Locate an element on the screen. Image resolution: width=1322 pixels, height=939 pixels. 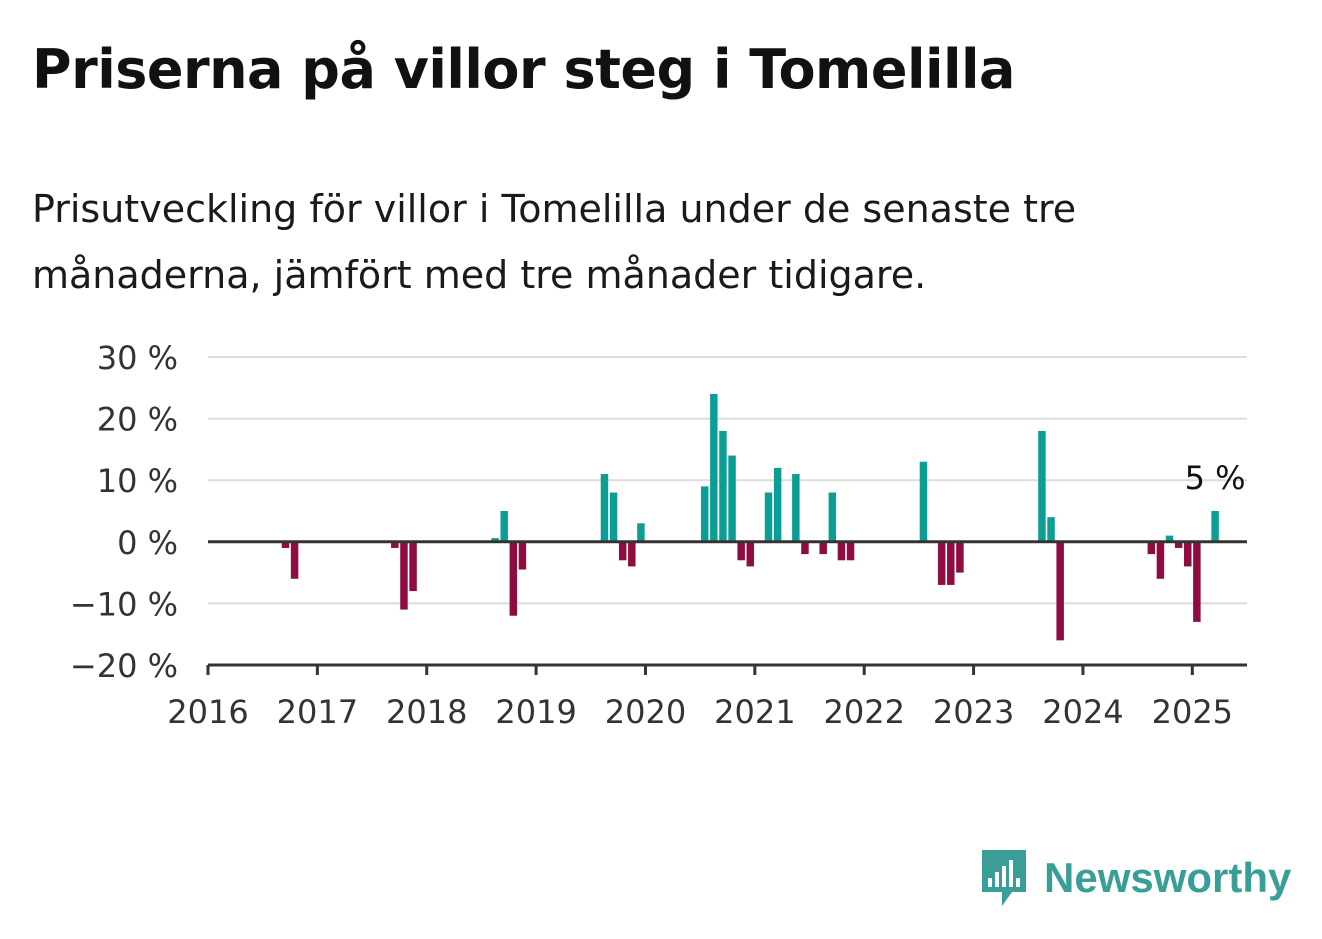
x-tick-label: 2019 is located at coordinates (535, 712).